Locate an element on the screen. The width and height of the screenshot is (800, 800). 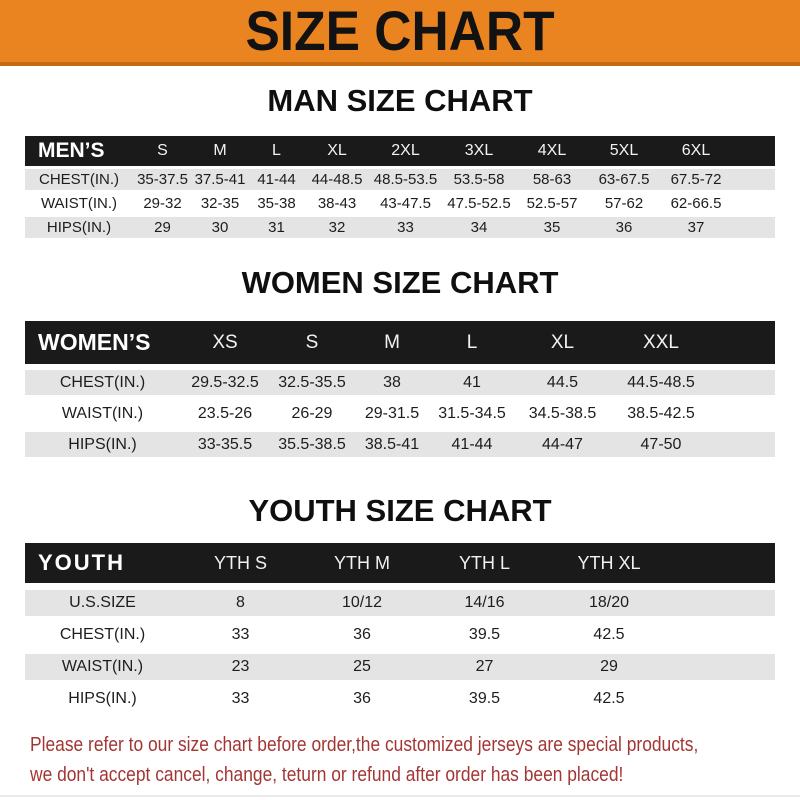
size-value: 31.5-34.5 is located at coordinates (472, 413).